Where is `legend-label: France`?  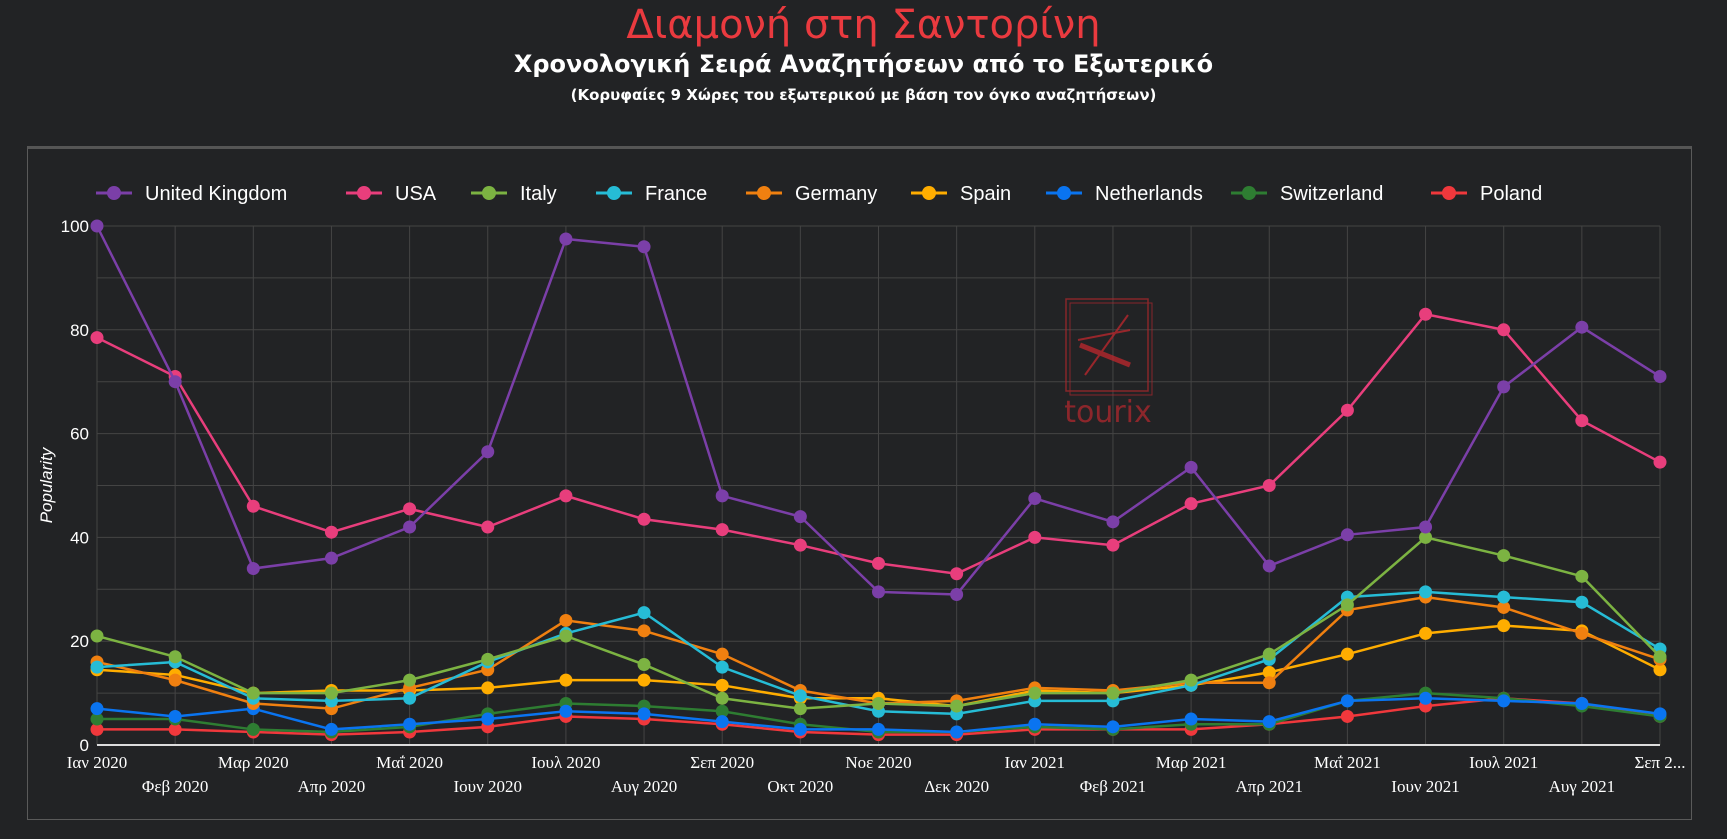 legend-label: France is located at coordinates (676, 194).